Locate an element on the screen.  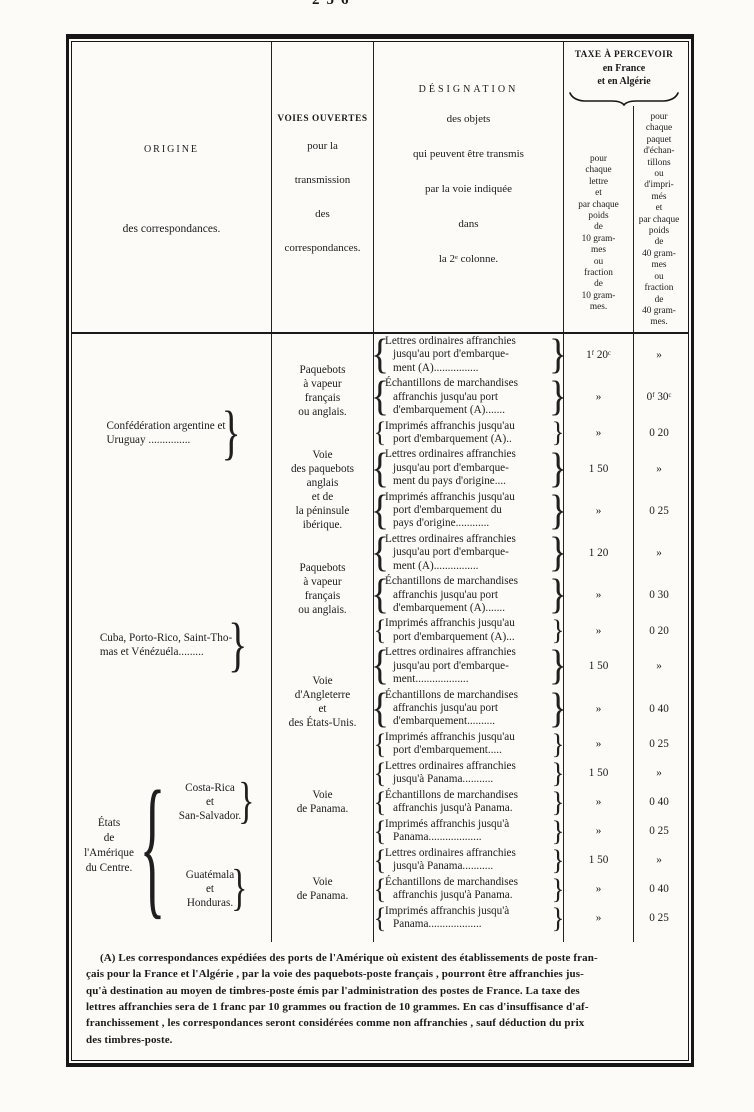
header-tax-title-line2: en France is located at coordinates (624, 68).